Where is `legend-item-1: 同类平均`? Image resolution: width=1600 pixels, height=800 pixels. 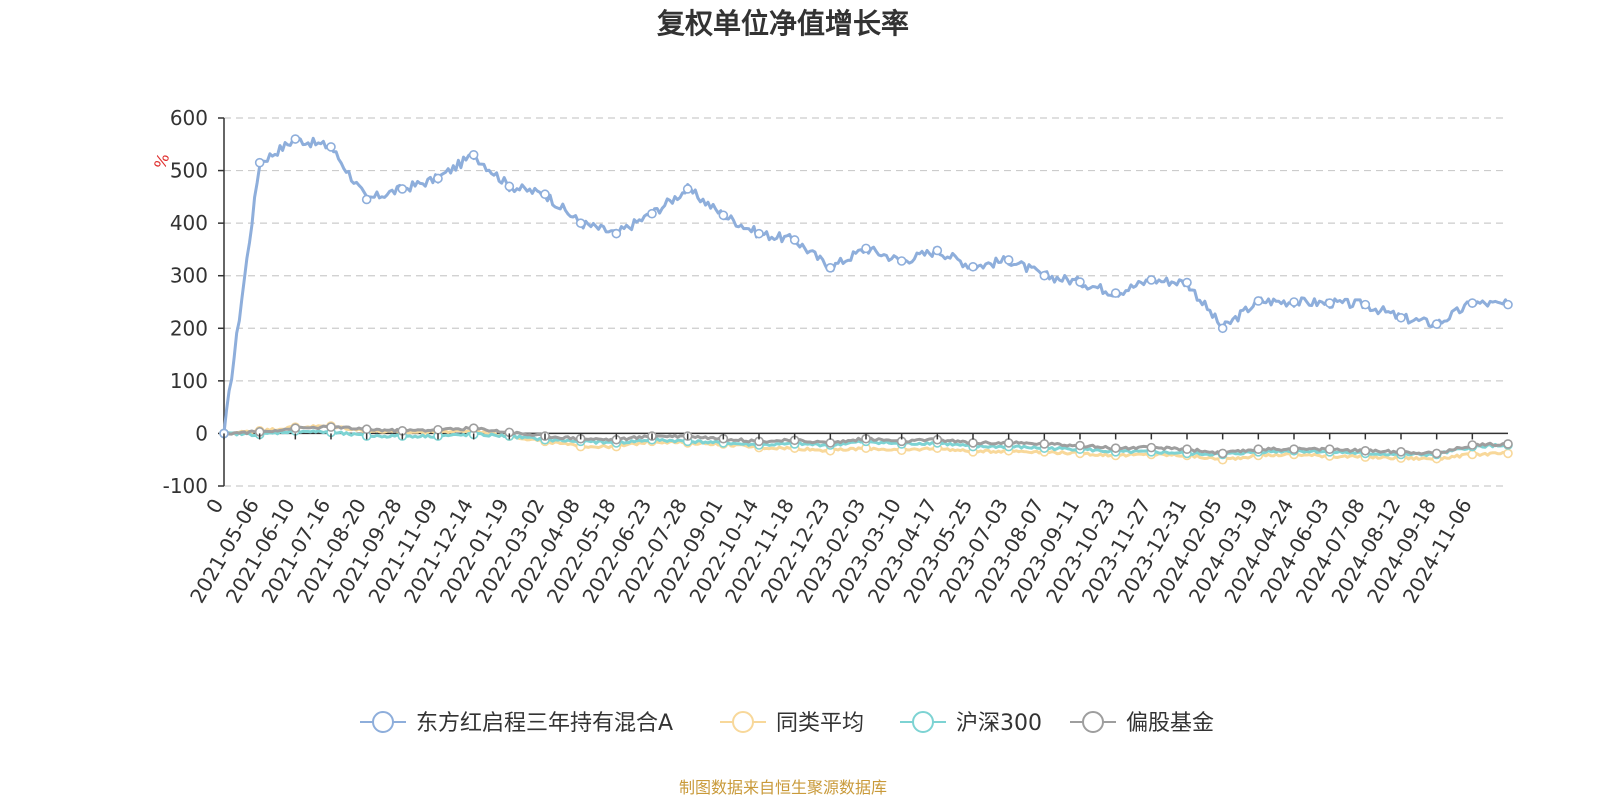 legend-item-1: 同类平均 is located at coordinates (792, 723).